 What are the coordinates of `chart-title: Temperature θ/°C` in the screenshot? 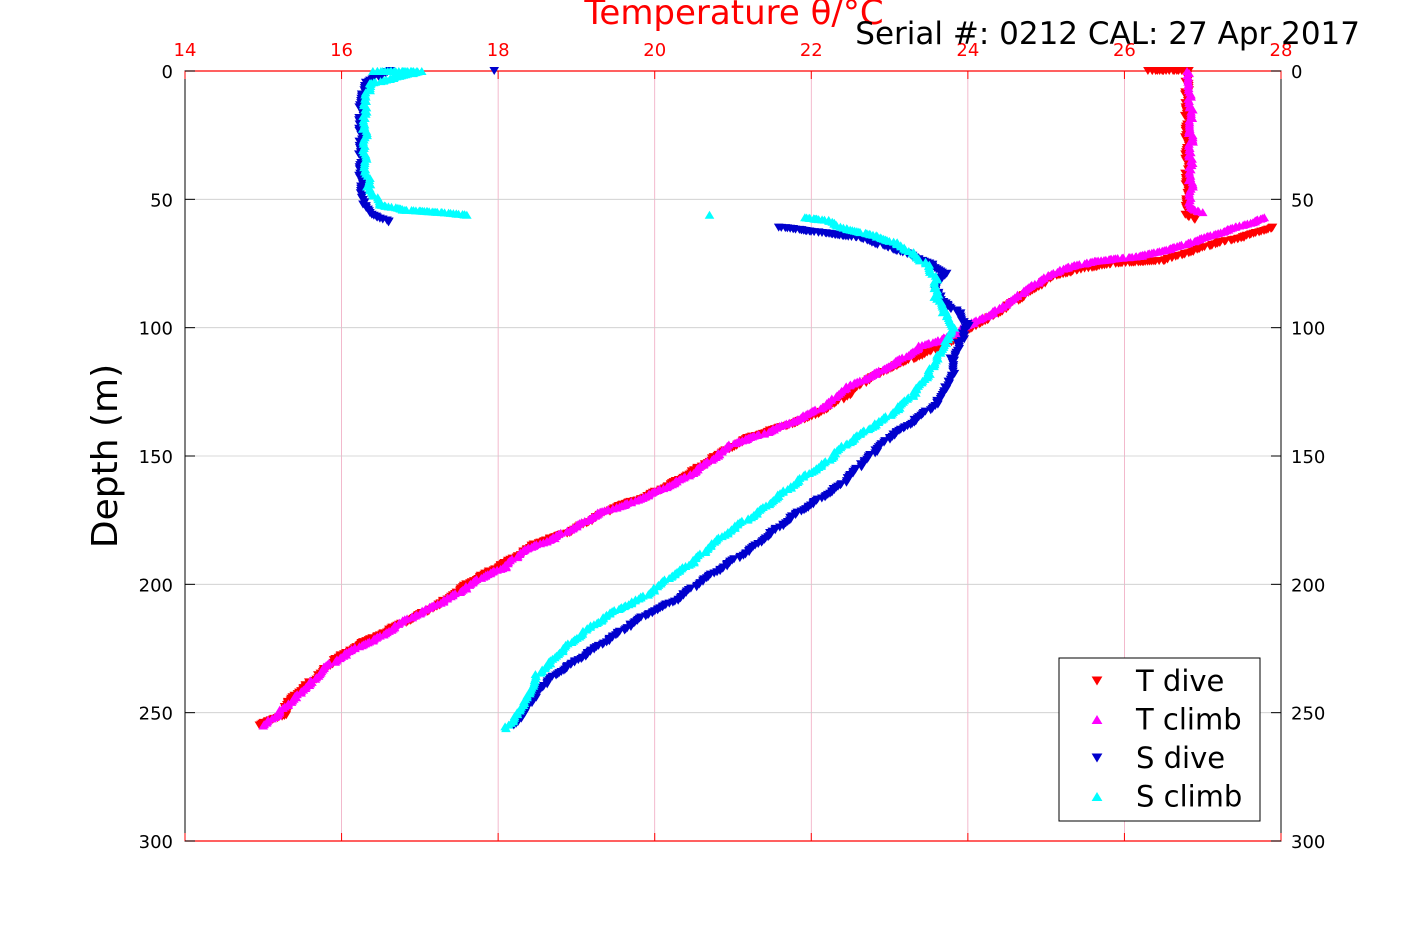 It's located at (733, 16).